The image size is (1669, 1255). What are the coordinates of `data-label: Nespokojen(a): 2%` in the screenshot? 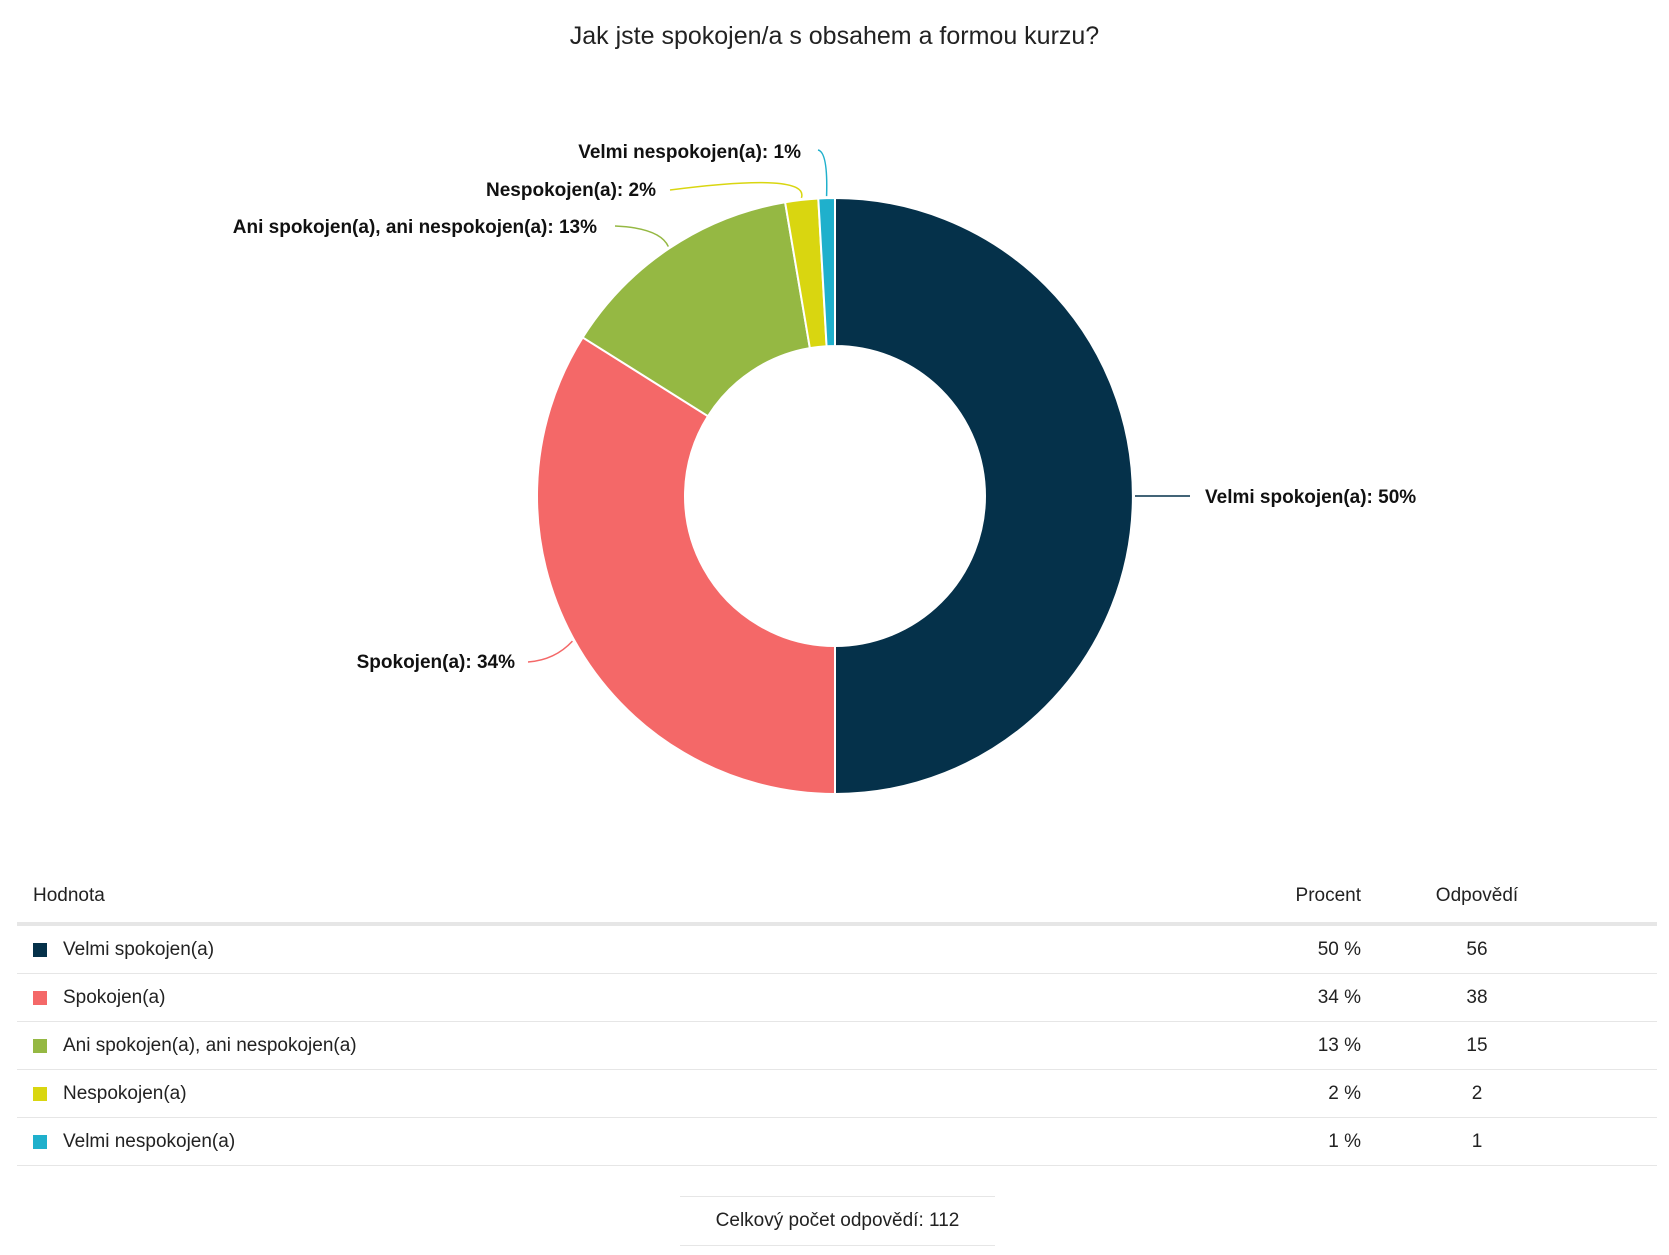 It's located at (571, 190).